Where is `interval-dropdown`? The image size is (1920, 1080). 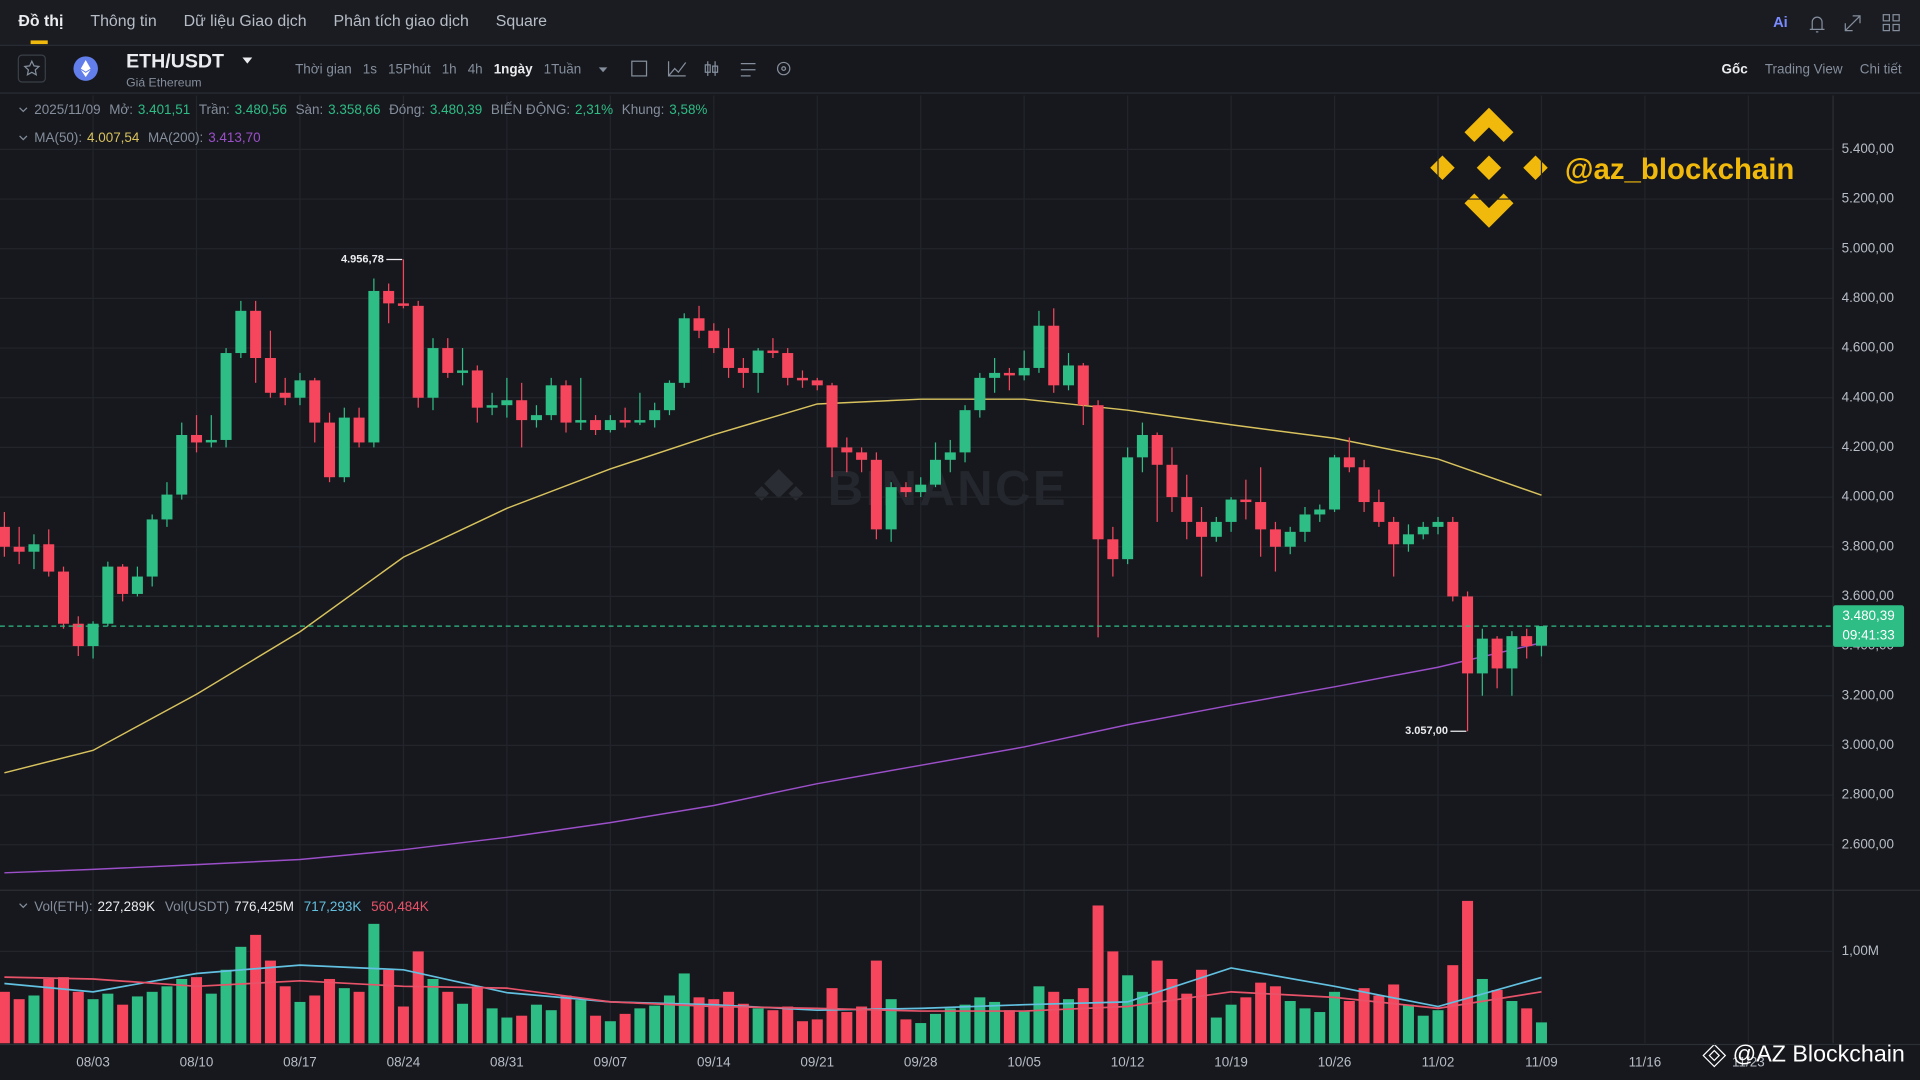
interval-dropdown is located at coordinates (603, 70).